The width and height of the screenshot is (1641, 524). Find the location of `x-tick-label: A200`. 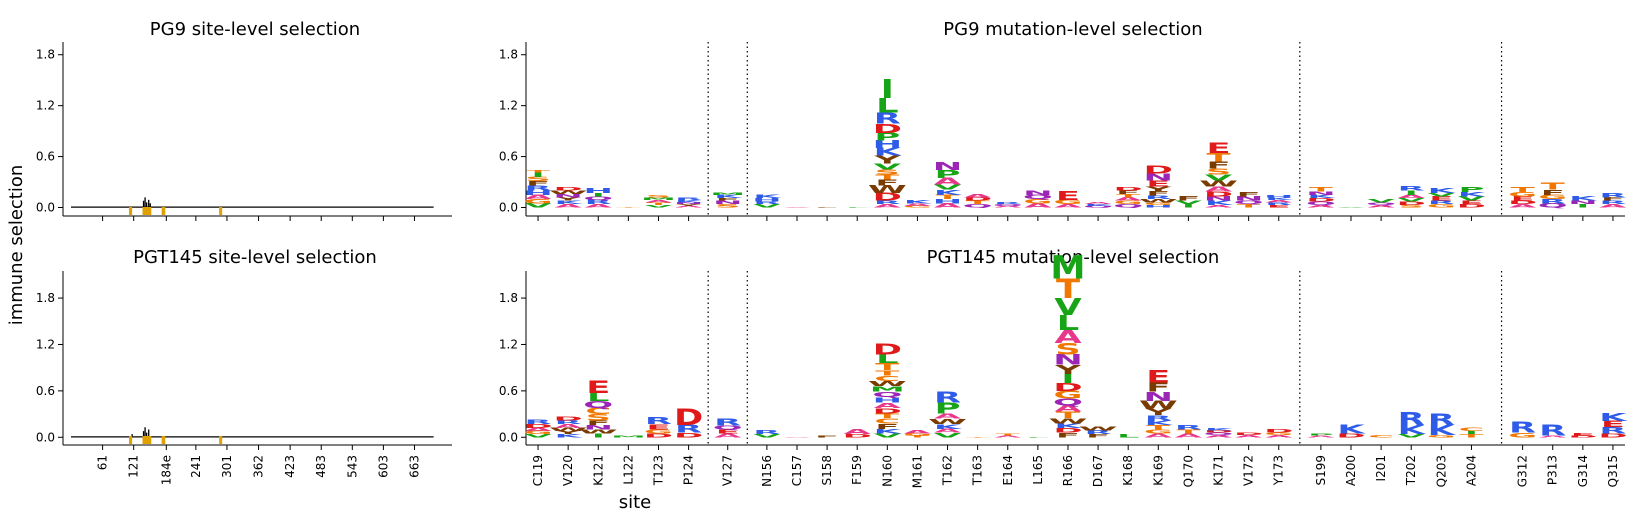

x-tick-label: A200 is located at coordinates (1351, 470).